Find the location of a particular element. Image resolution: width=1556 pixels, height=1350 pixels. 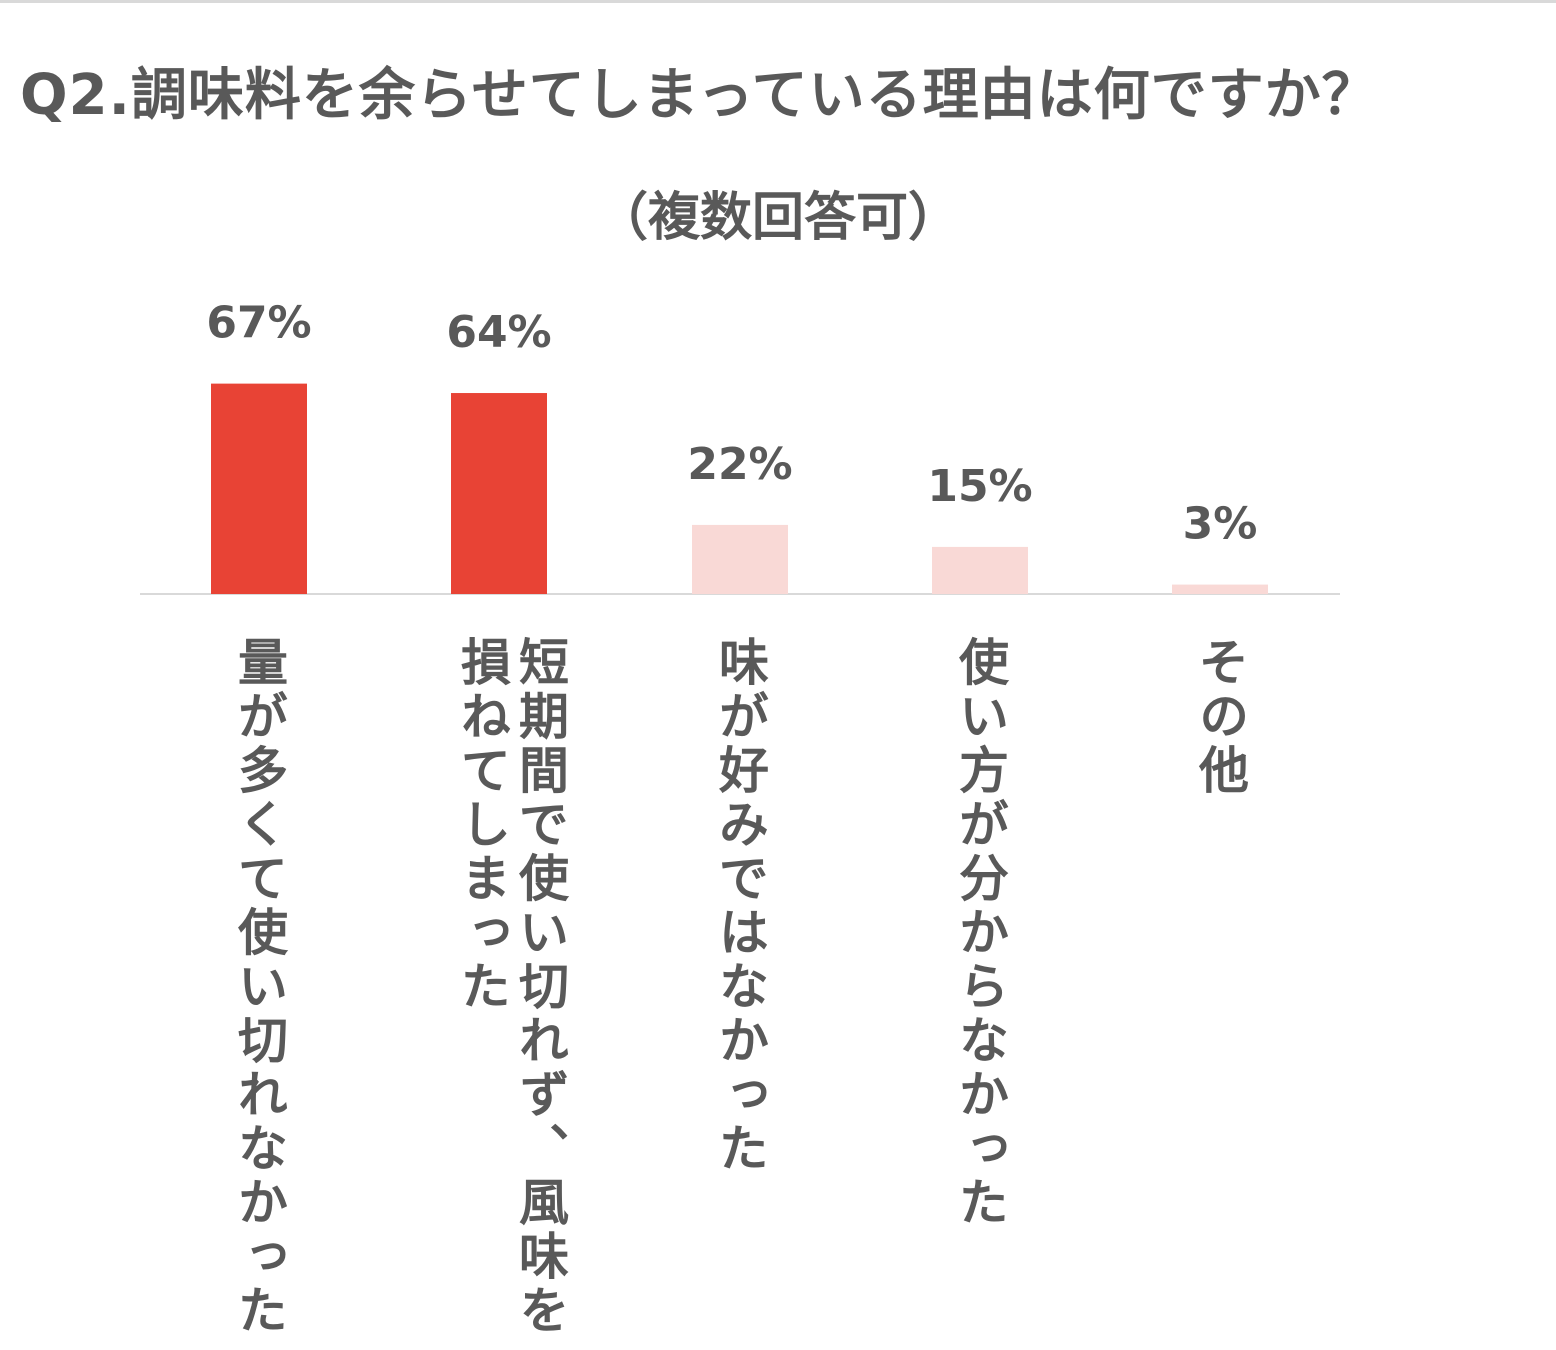

category-label-line: 味が好みではなかった is located at coordinates (740, 906).